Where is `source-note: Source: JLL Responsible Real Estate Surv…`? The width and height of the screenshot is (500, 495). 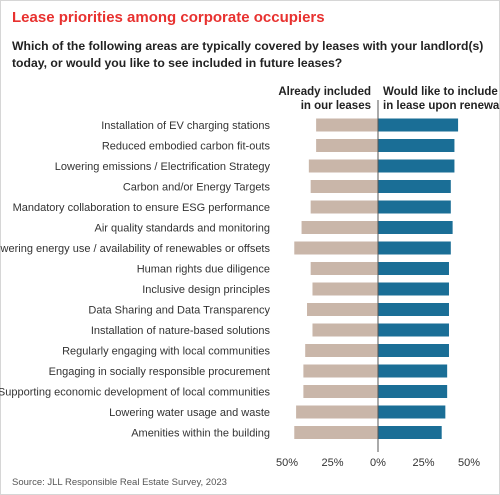 source-note: Source: JLL Responsible Real Estate Surv… is located at coordinates (119, 482).